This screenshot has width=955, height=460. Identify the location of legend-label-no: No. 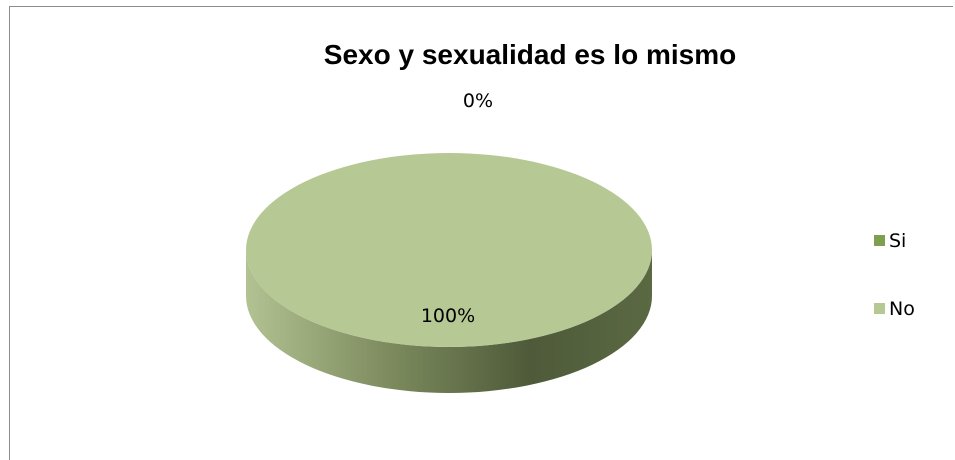
(902, 309).